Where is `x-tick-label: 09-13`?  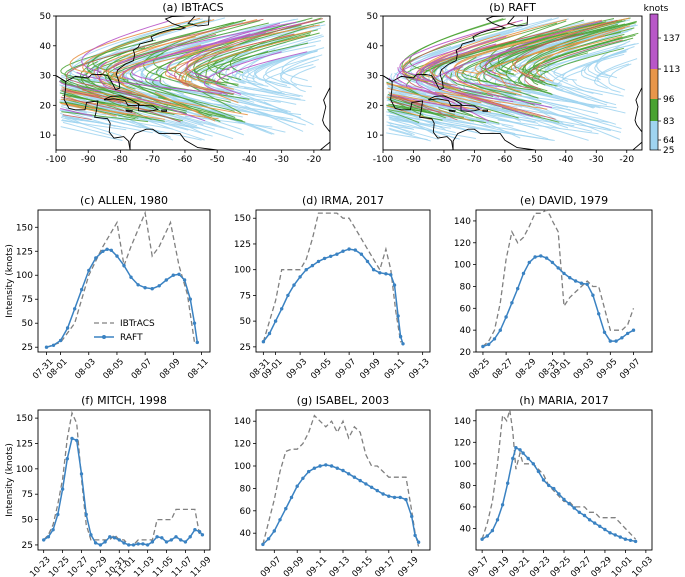 x-tick-label: 09-13 is located at coordinates (340, 566).